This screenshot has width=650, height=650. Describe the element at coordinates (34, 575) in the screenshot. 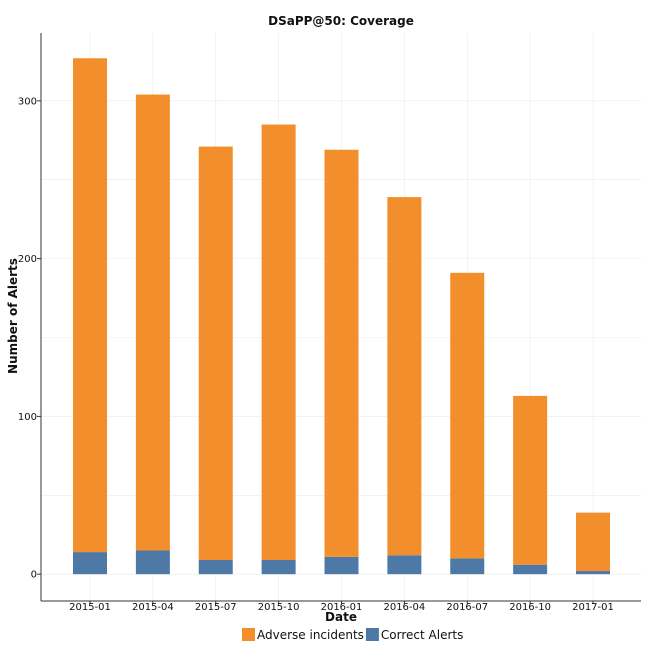

I see `y-tick-label: 0` at that location.